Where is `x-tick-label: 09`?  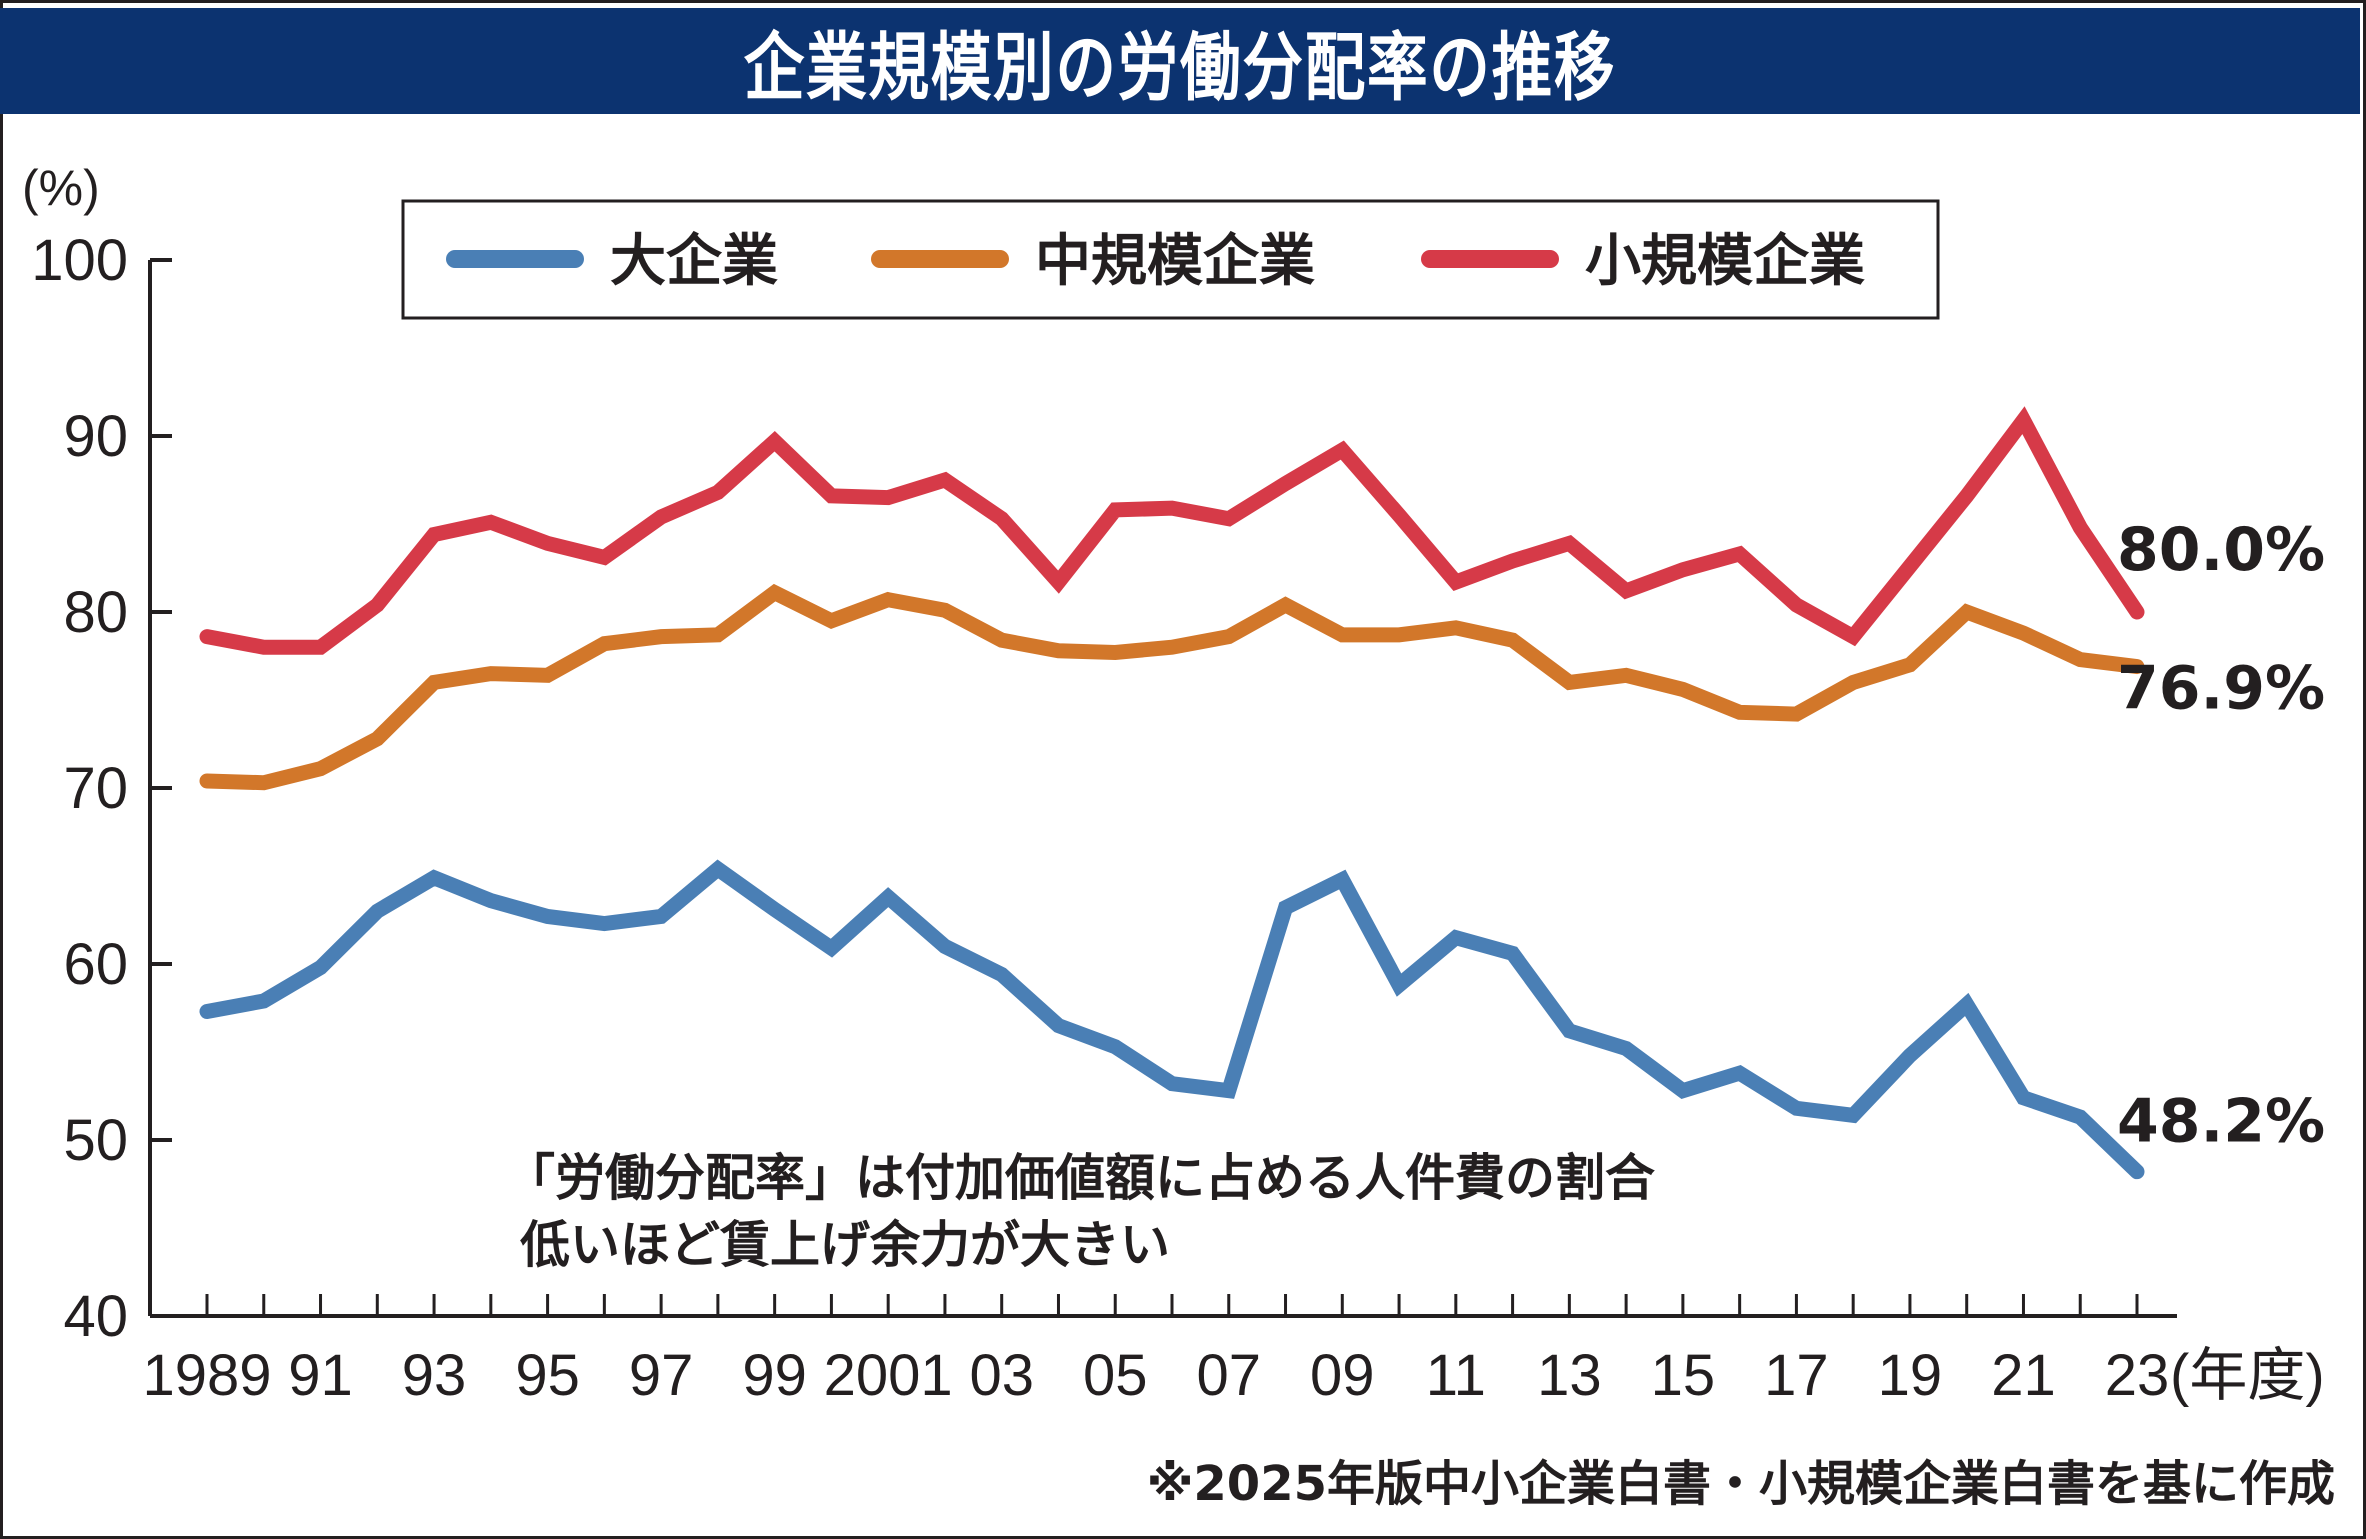 x-tick-label: 09 is located at coordinates (1342, 1375).